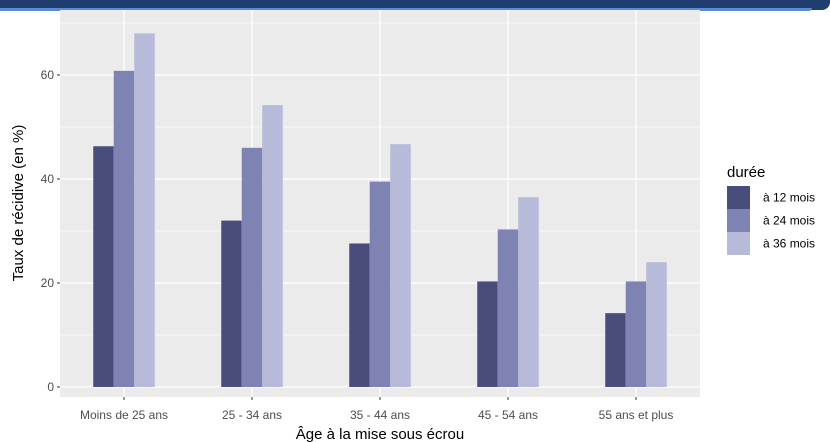  Describe the element at coordinates (48, 179) in the screenshot. I see `y-tick-label: 40` at that location.